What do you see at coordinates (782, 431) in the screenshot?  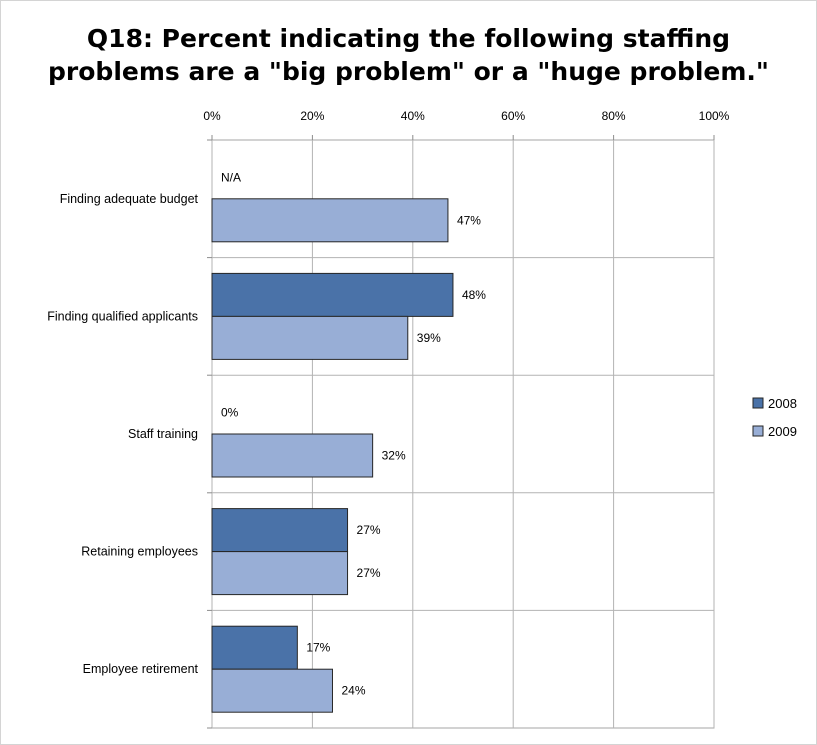 I see `legend-label-2009: 2009` at bounding box center [782, 431].